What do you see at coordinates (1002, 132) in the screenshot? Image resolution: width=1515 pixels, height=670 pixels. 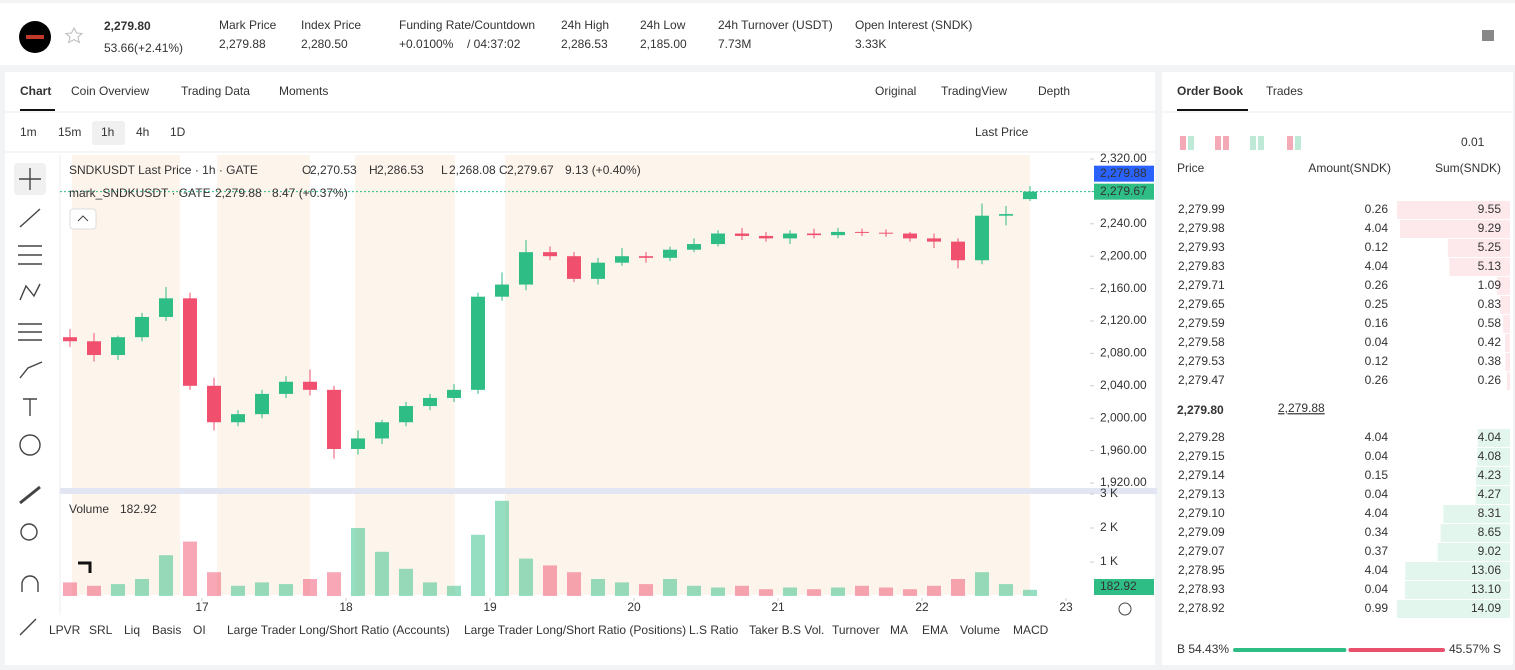 I see `price-source: Last Price` at bounding box center [1002, 132].